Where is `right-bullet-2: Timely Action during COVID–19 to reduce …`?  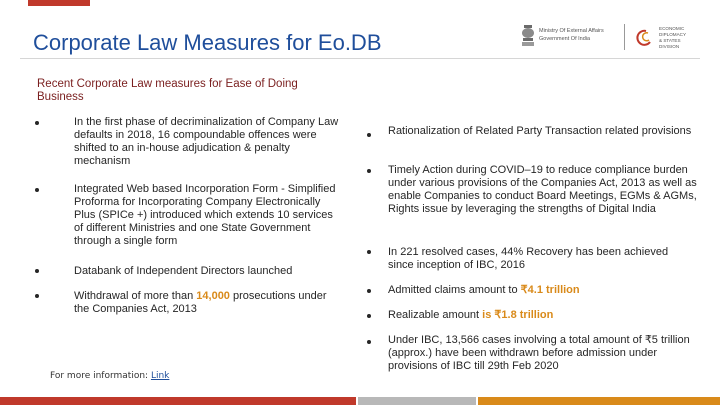
right-bullet-2: Timely Action during COVID–19 to reduce … is located at coordinates (542, 189).